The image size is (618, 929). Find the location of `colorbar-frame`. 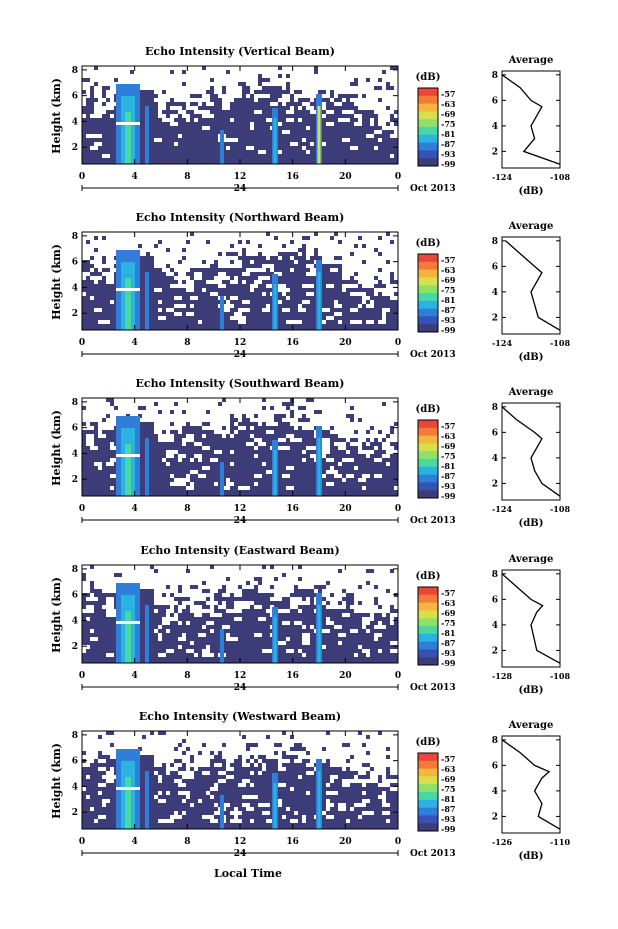

colorbar-frame is located at coordinates (428, 459).